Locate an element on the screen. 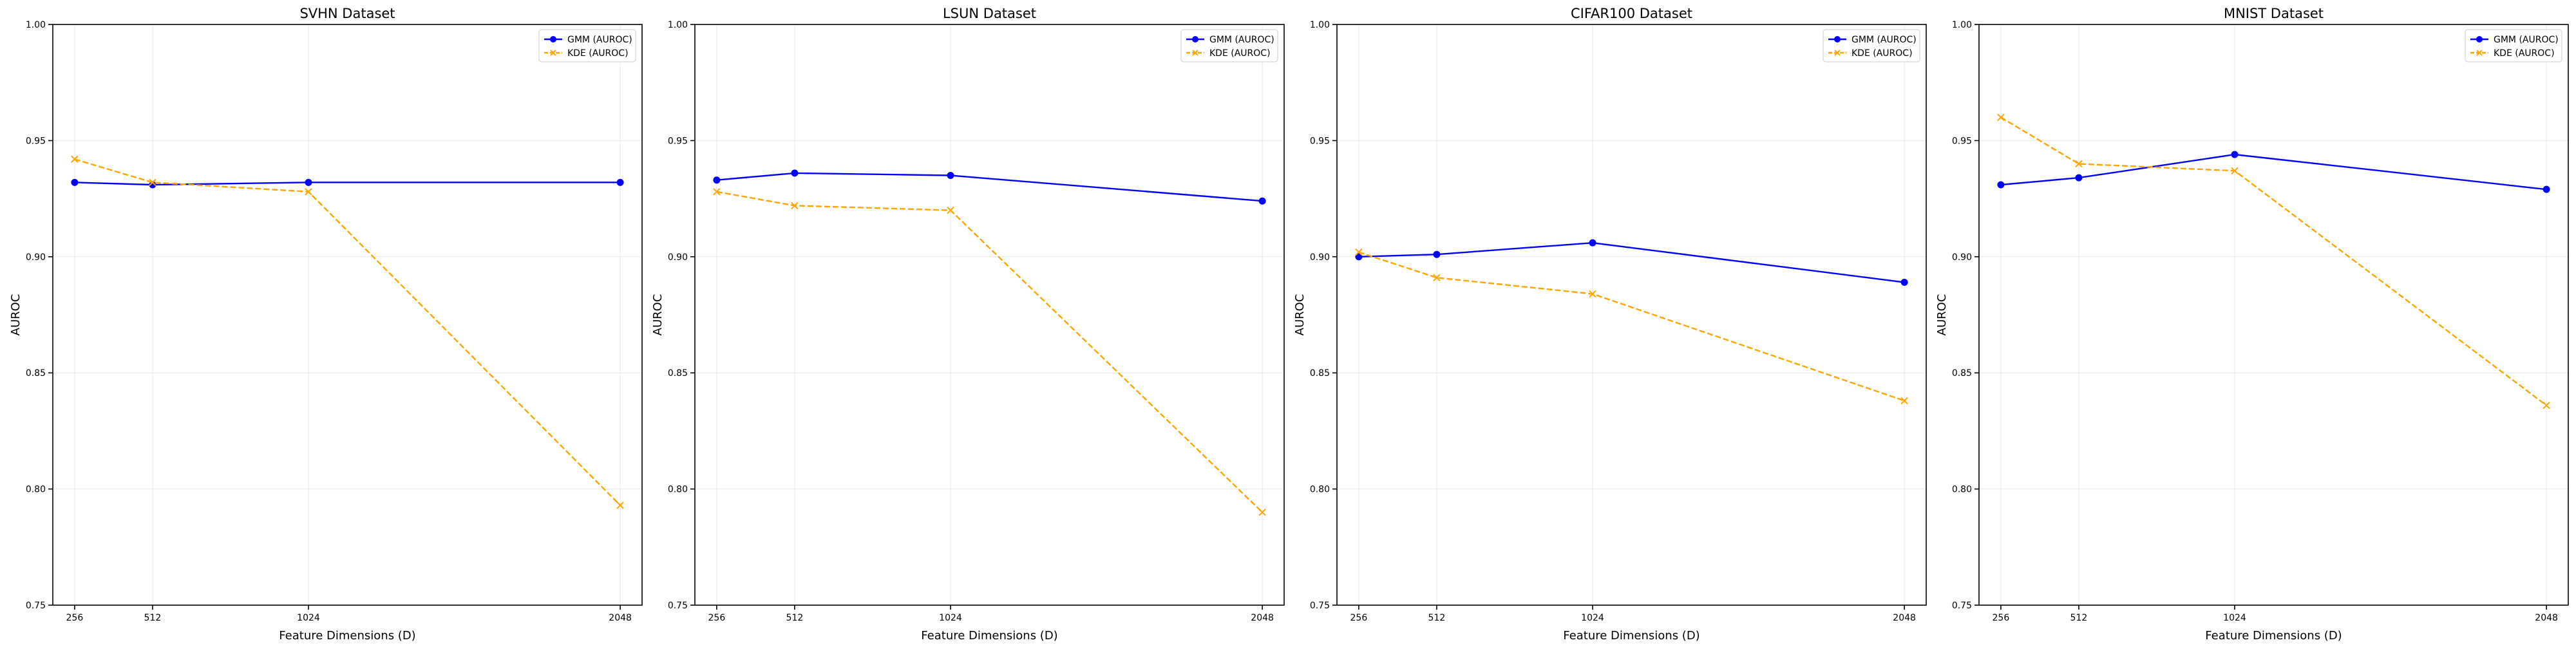  chart-title: MNIST Dataset is located at coordinates (2274, 13).